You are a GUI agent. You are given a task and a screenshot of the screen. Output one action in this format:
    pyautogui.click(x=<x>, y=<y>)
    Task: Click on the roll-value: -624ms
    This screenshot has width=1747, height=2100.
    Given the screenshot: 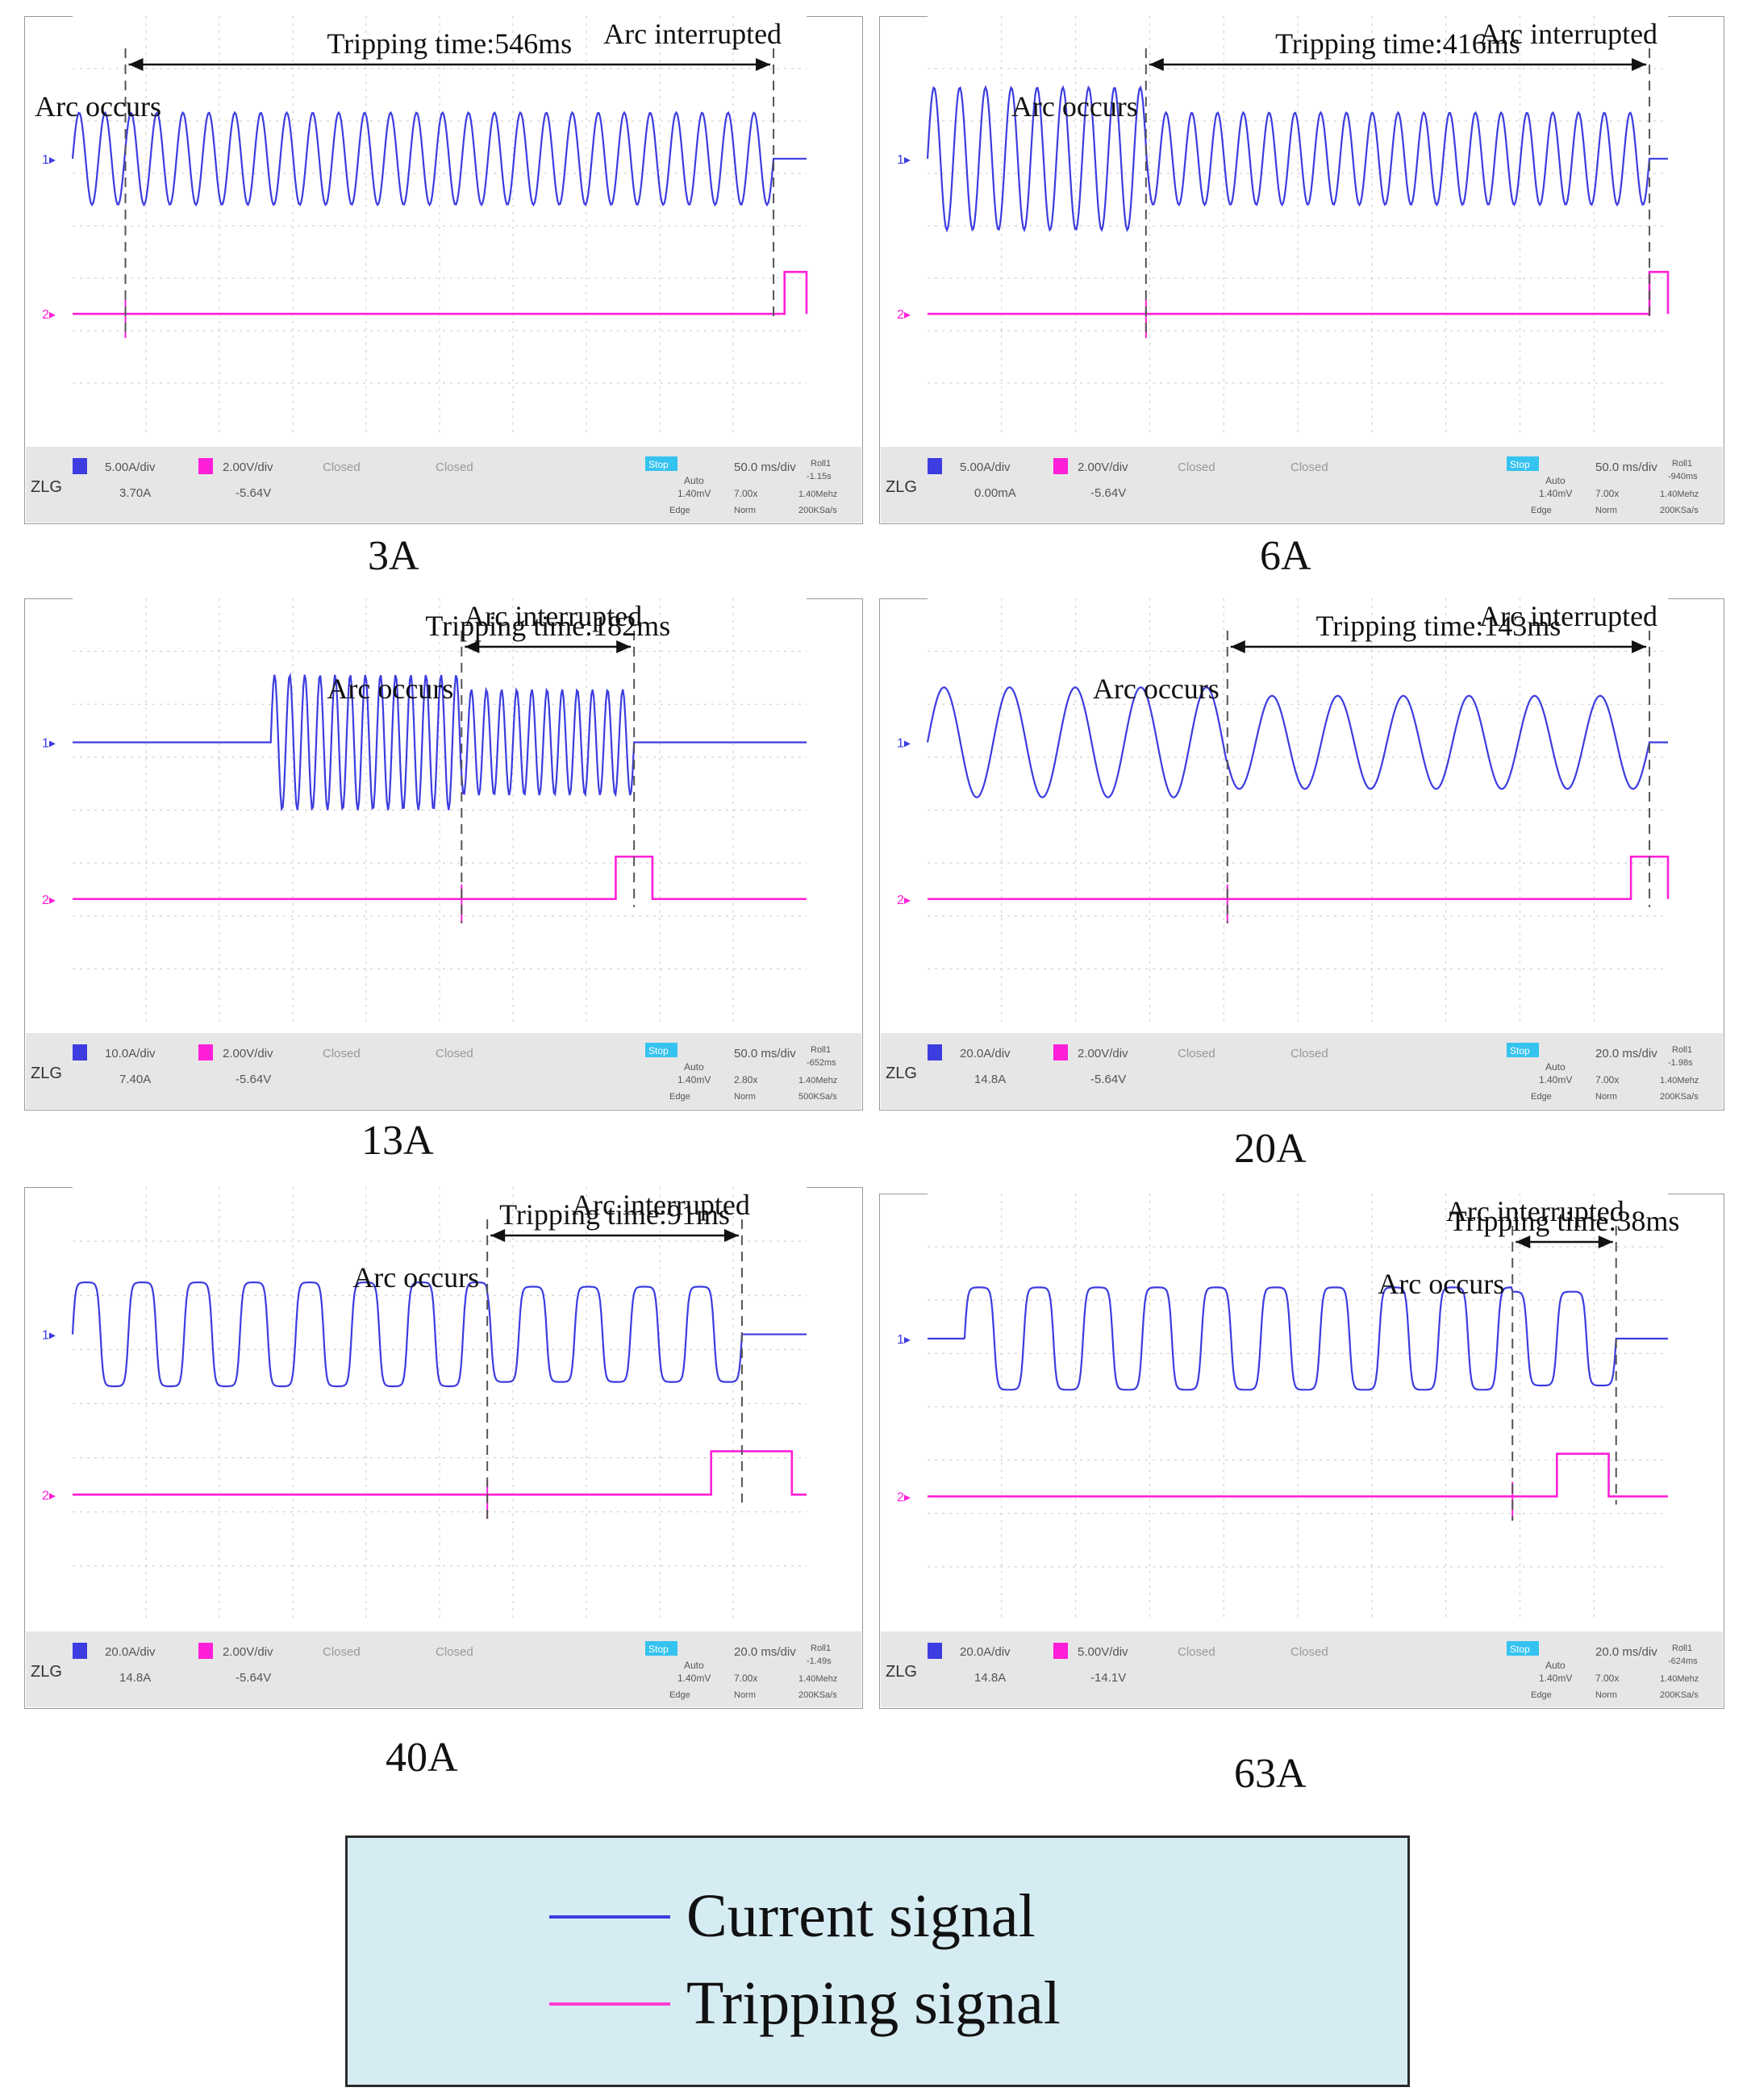 What is the action you would take?
    pyautogui.click(x=1683, y=1661)
    